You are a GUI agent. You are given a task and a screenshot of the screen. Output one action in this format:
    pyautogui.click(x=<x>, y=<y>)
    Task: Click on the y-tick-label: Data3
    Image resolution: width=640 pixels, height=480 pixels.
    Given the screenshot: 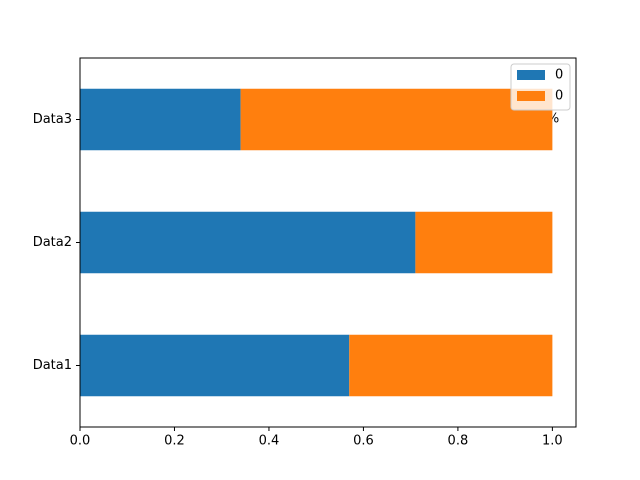 What is the action you would take?
    pyautogui.click(x=52, y=119)
    